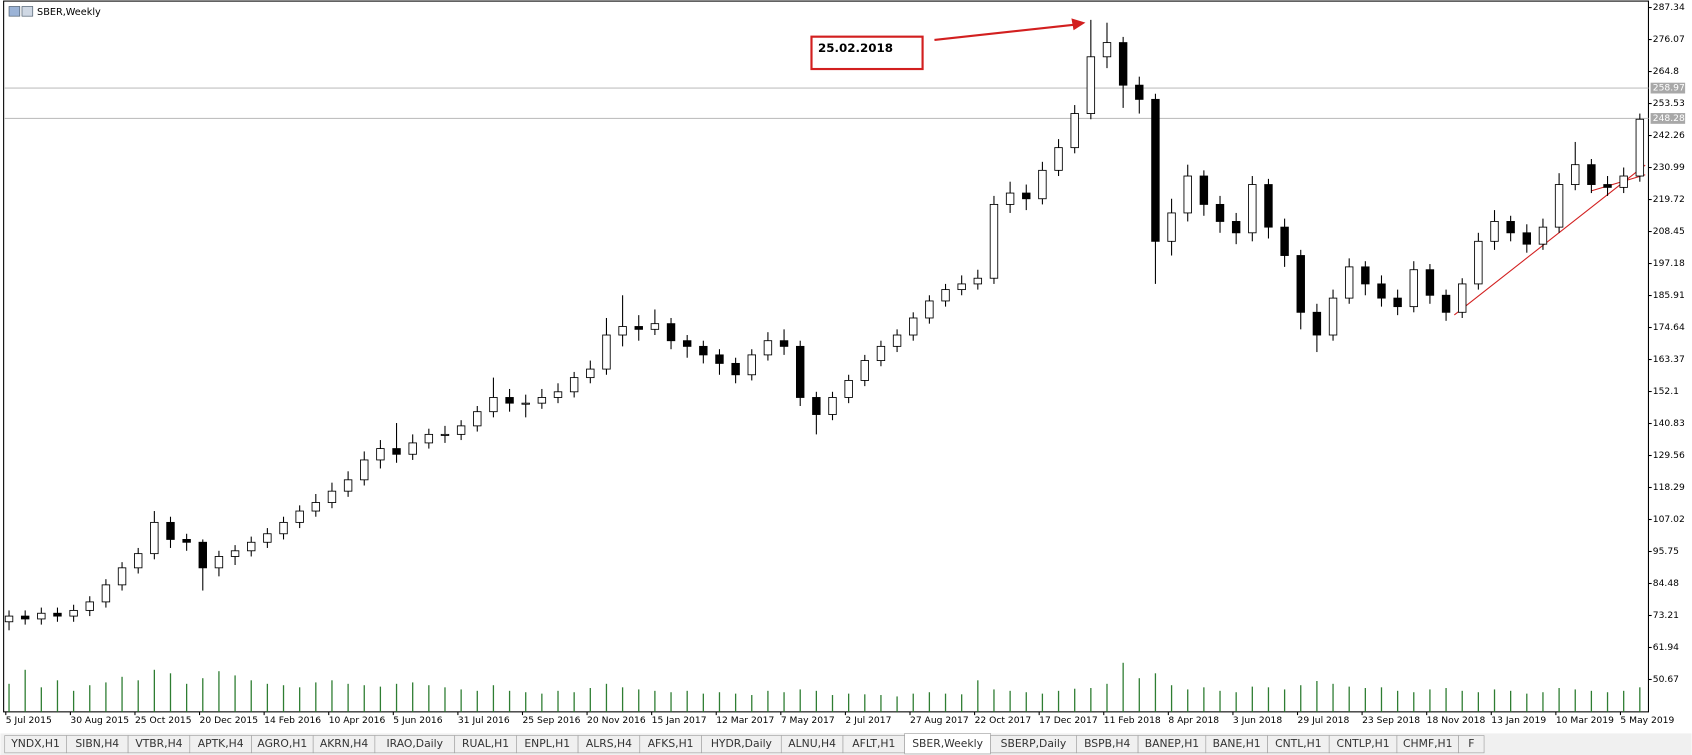 Image resolution: width=1692 pixels, height=755 pixels. Describe the element at coordinates (163, 720) in the screenshot. I see `x-tick-label: 25 Oct 2015` at that location.